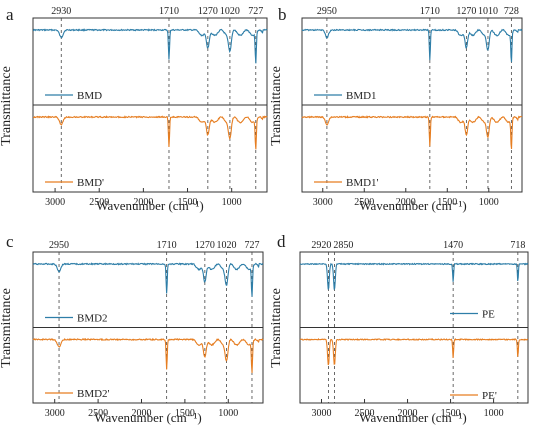 This screenshot has width=550, height=441. I want to click on legend-label: BMD', so click(90, 183).